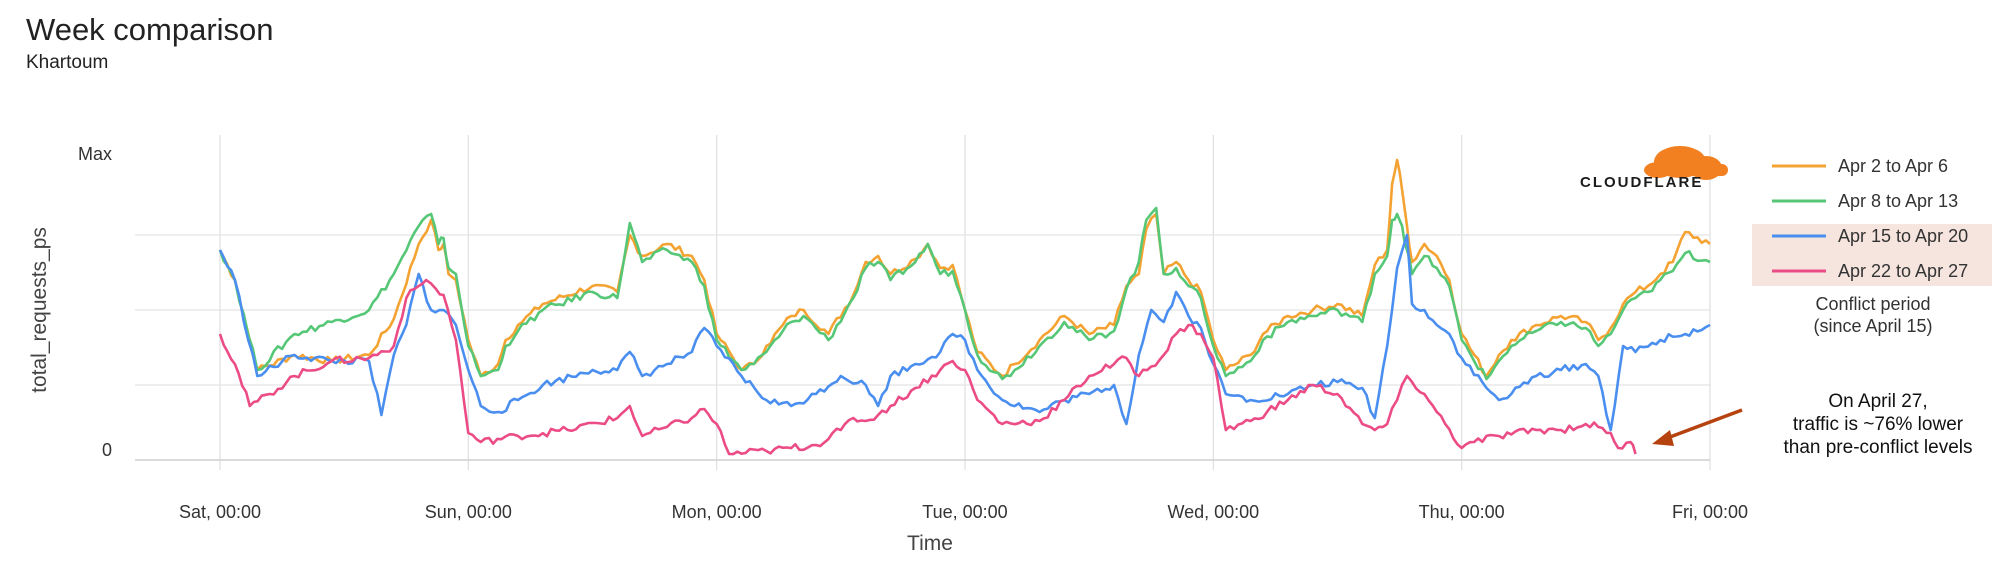 The height and width of the screenshot is (565, 1999). Describe the element at coordinates (1872, 255) in the screenshot. I see `conflict-period-highlight` at that location.